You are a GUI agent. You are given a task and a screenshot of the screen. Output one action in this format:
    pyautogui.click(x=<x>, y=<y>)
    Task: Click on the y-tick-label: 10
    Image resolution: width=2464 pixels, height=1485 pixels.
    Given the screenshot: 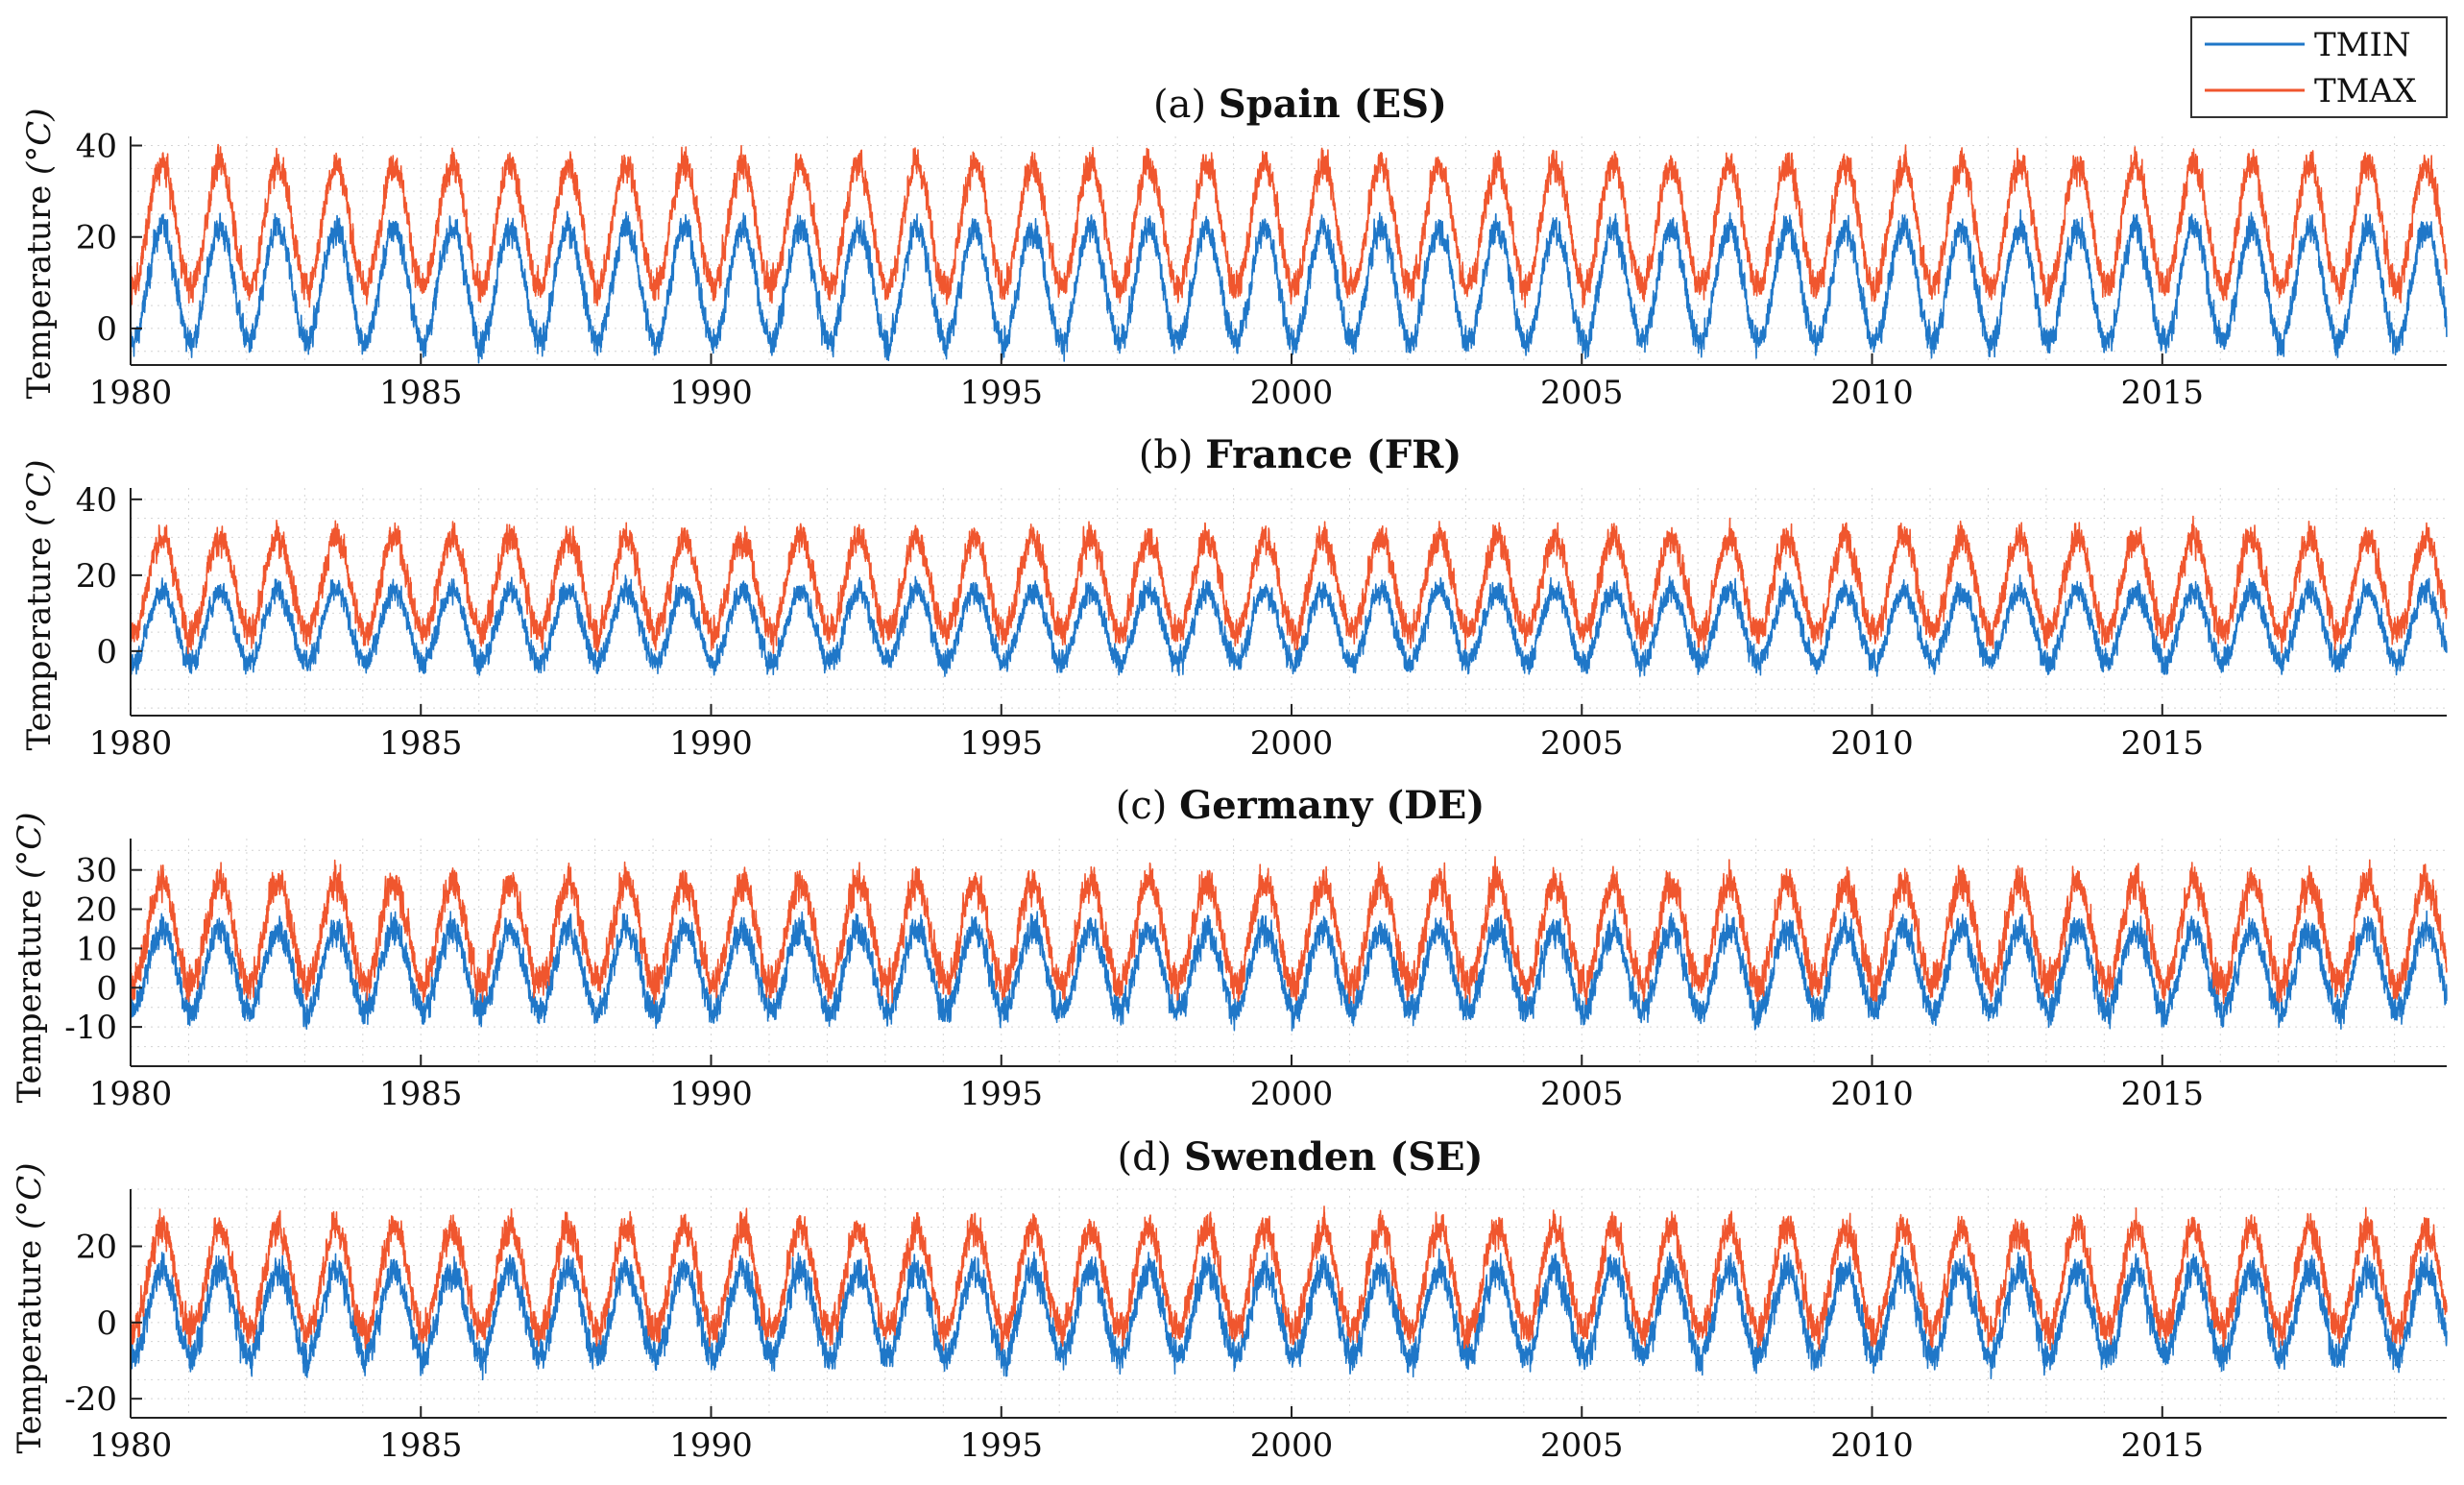 What is the action you would take?
    pyautogui.click(x=96, y=949)
    